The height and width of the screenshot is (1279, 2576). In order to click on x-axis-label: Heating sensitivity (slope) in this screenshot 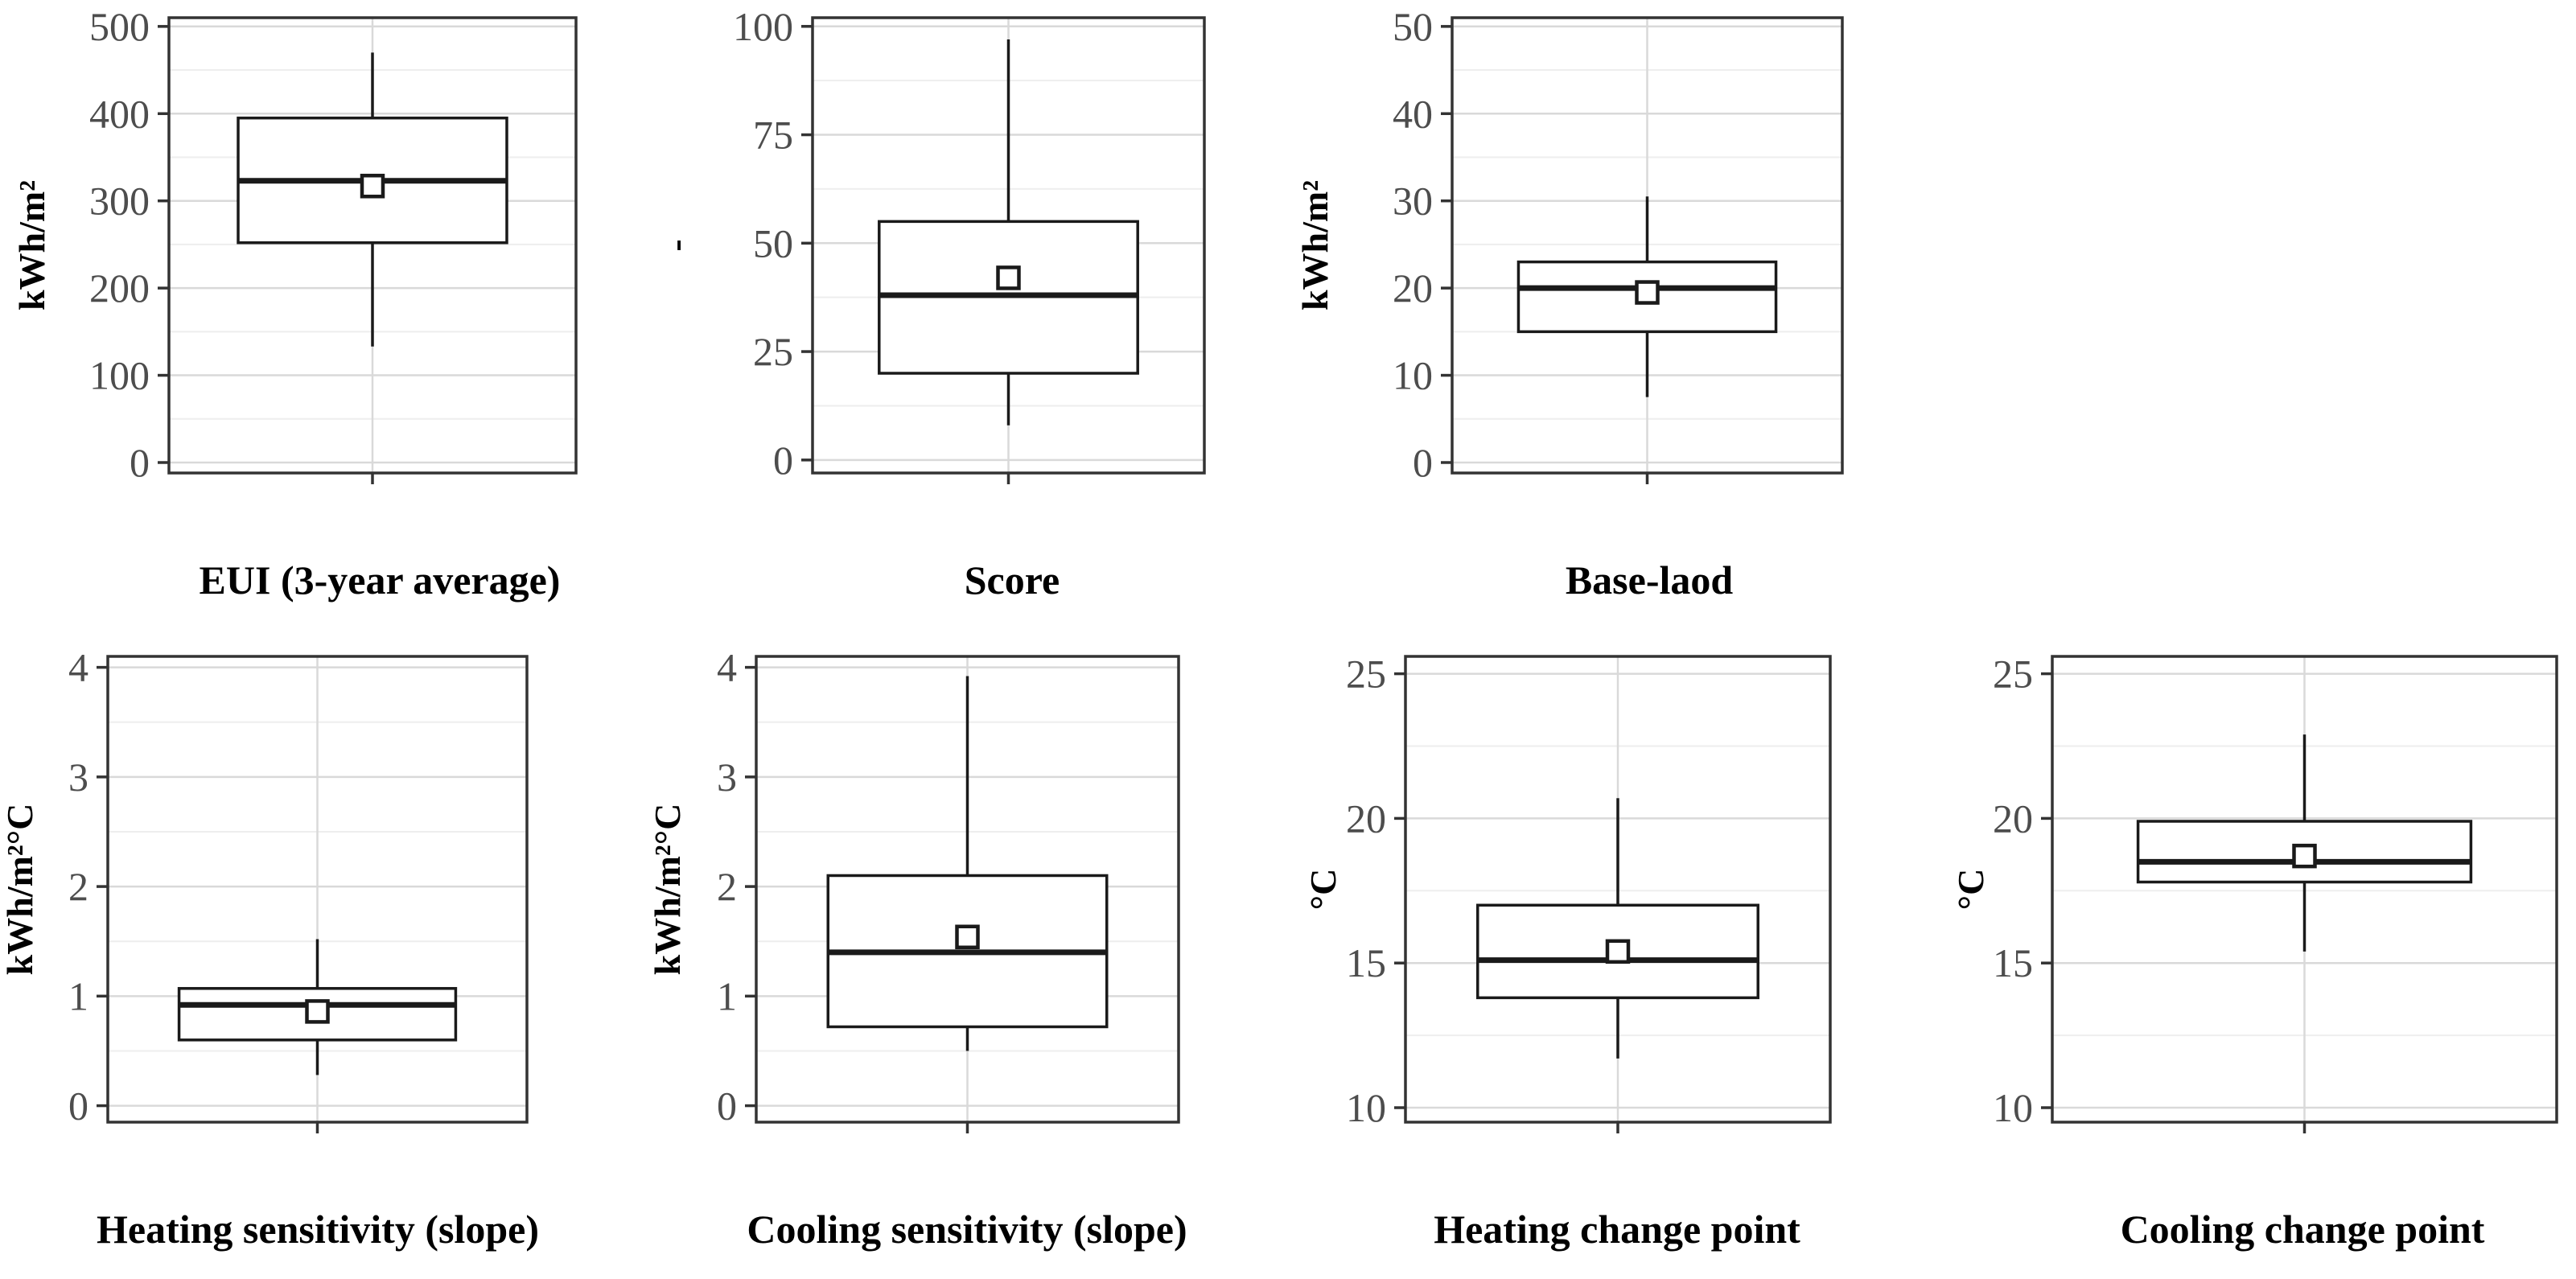, I will do `click(318, 1229)`.